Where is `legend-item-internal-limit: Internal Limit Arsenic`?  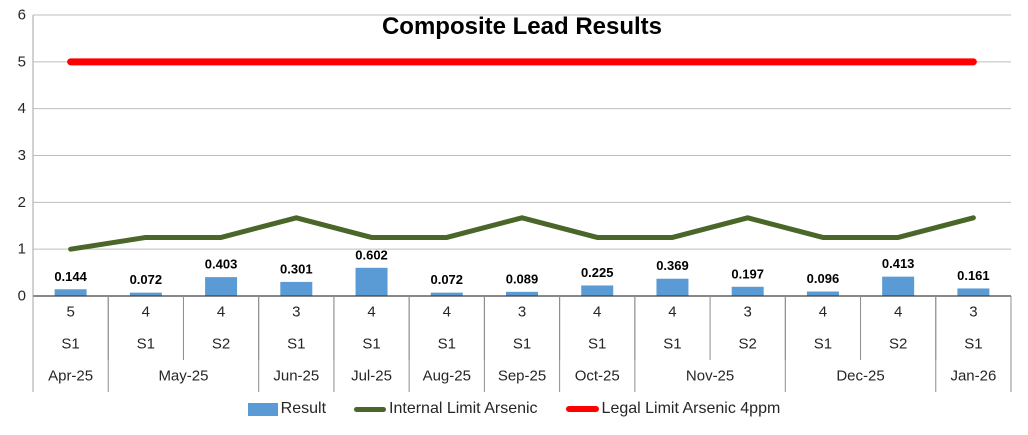 legend-item-internal-limit: Internal Limit Arsenic is located at coordinates (446, 409).